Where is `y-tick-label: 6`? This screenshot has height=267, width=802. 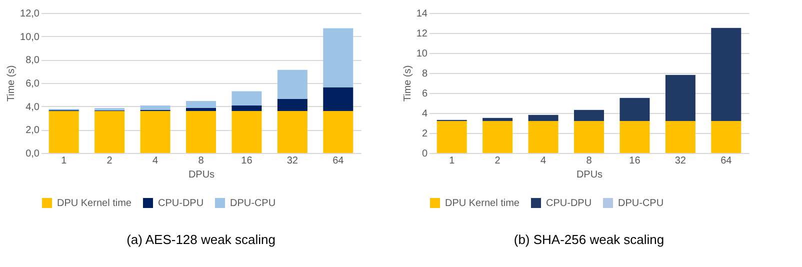 y-tick-label: 6 is located at coordinates (425, 94).